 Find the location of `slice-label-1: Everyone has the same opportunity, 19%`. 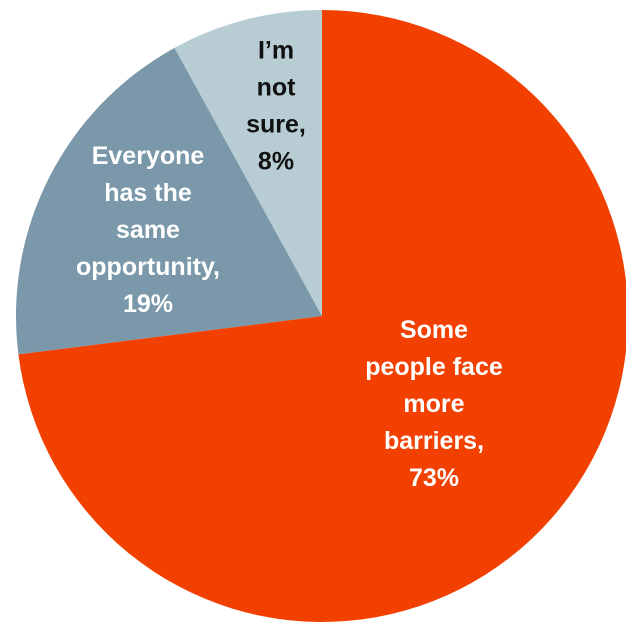

slice-label-1: Everyone has the same opportunity, 19% is located at coordinates (148, 230).